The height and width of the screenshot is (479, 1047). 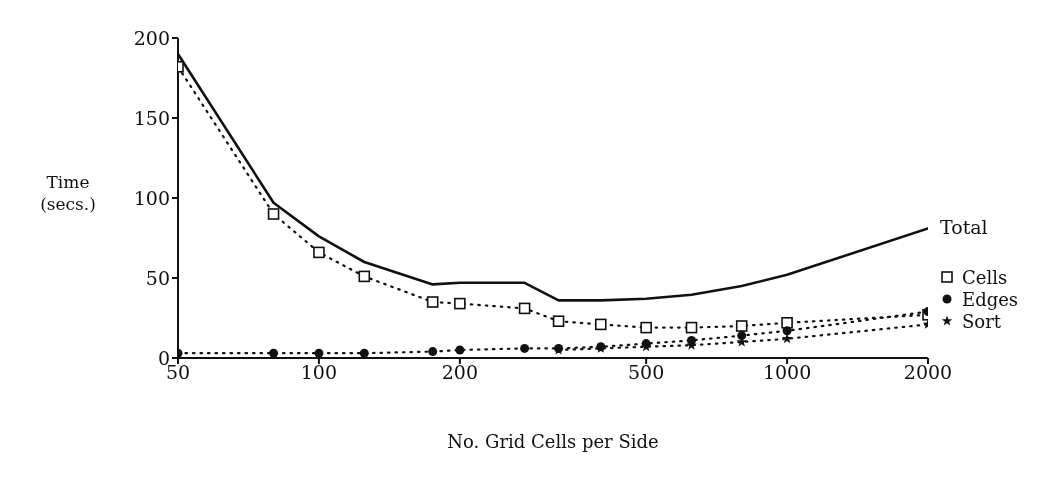 I want to click on x-axis-title: No. Grid Cells per Side, so click(x=553, y=441).